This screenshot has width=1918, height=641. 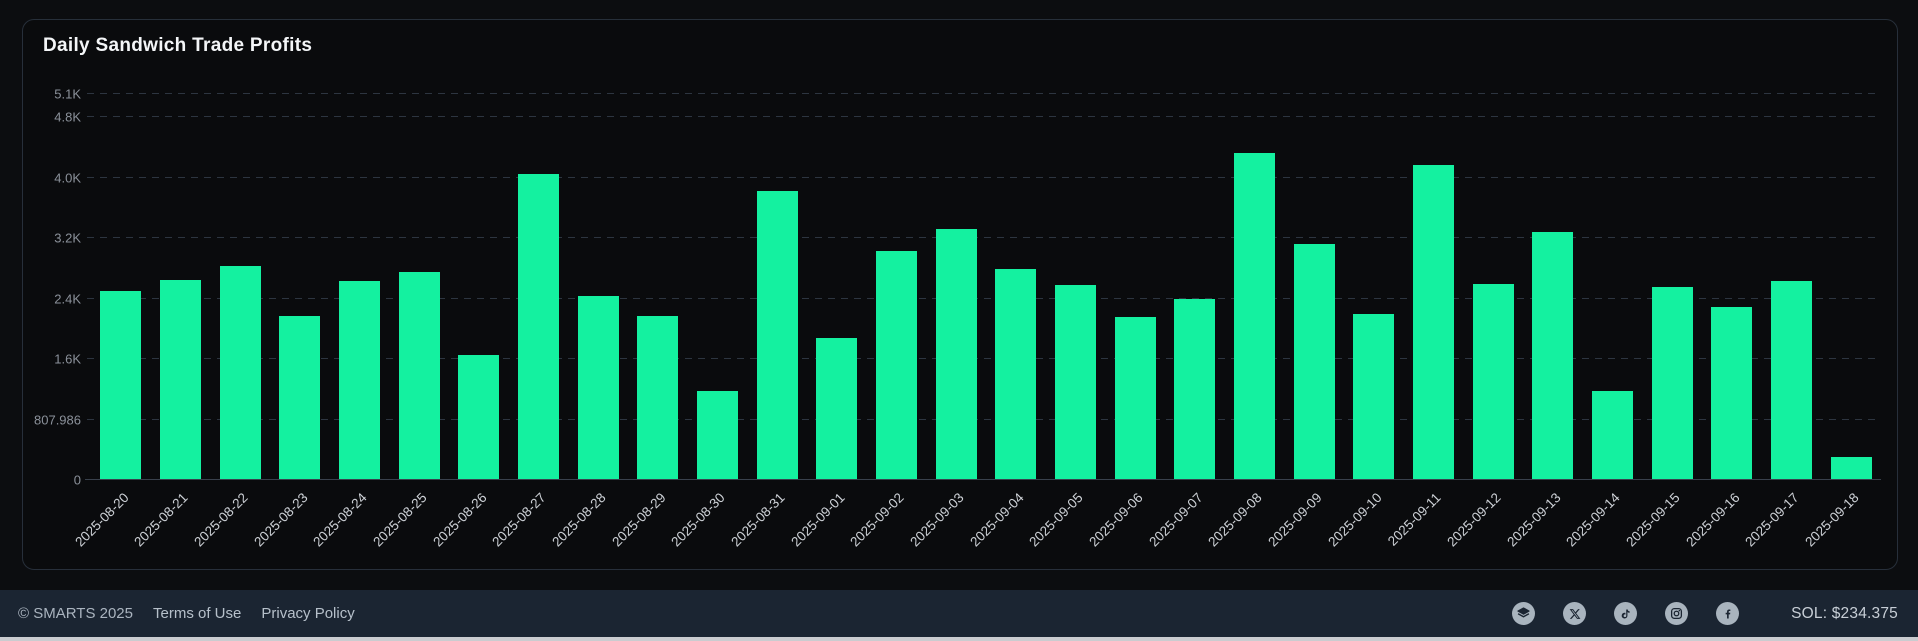 What do you see at coordinates (460, 520) in the screenshot?
I see `x-axis-label: 2025-08-26` at bounding box center [460, 520].